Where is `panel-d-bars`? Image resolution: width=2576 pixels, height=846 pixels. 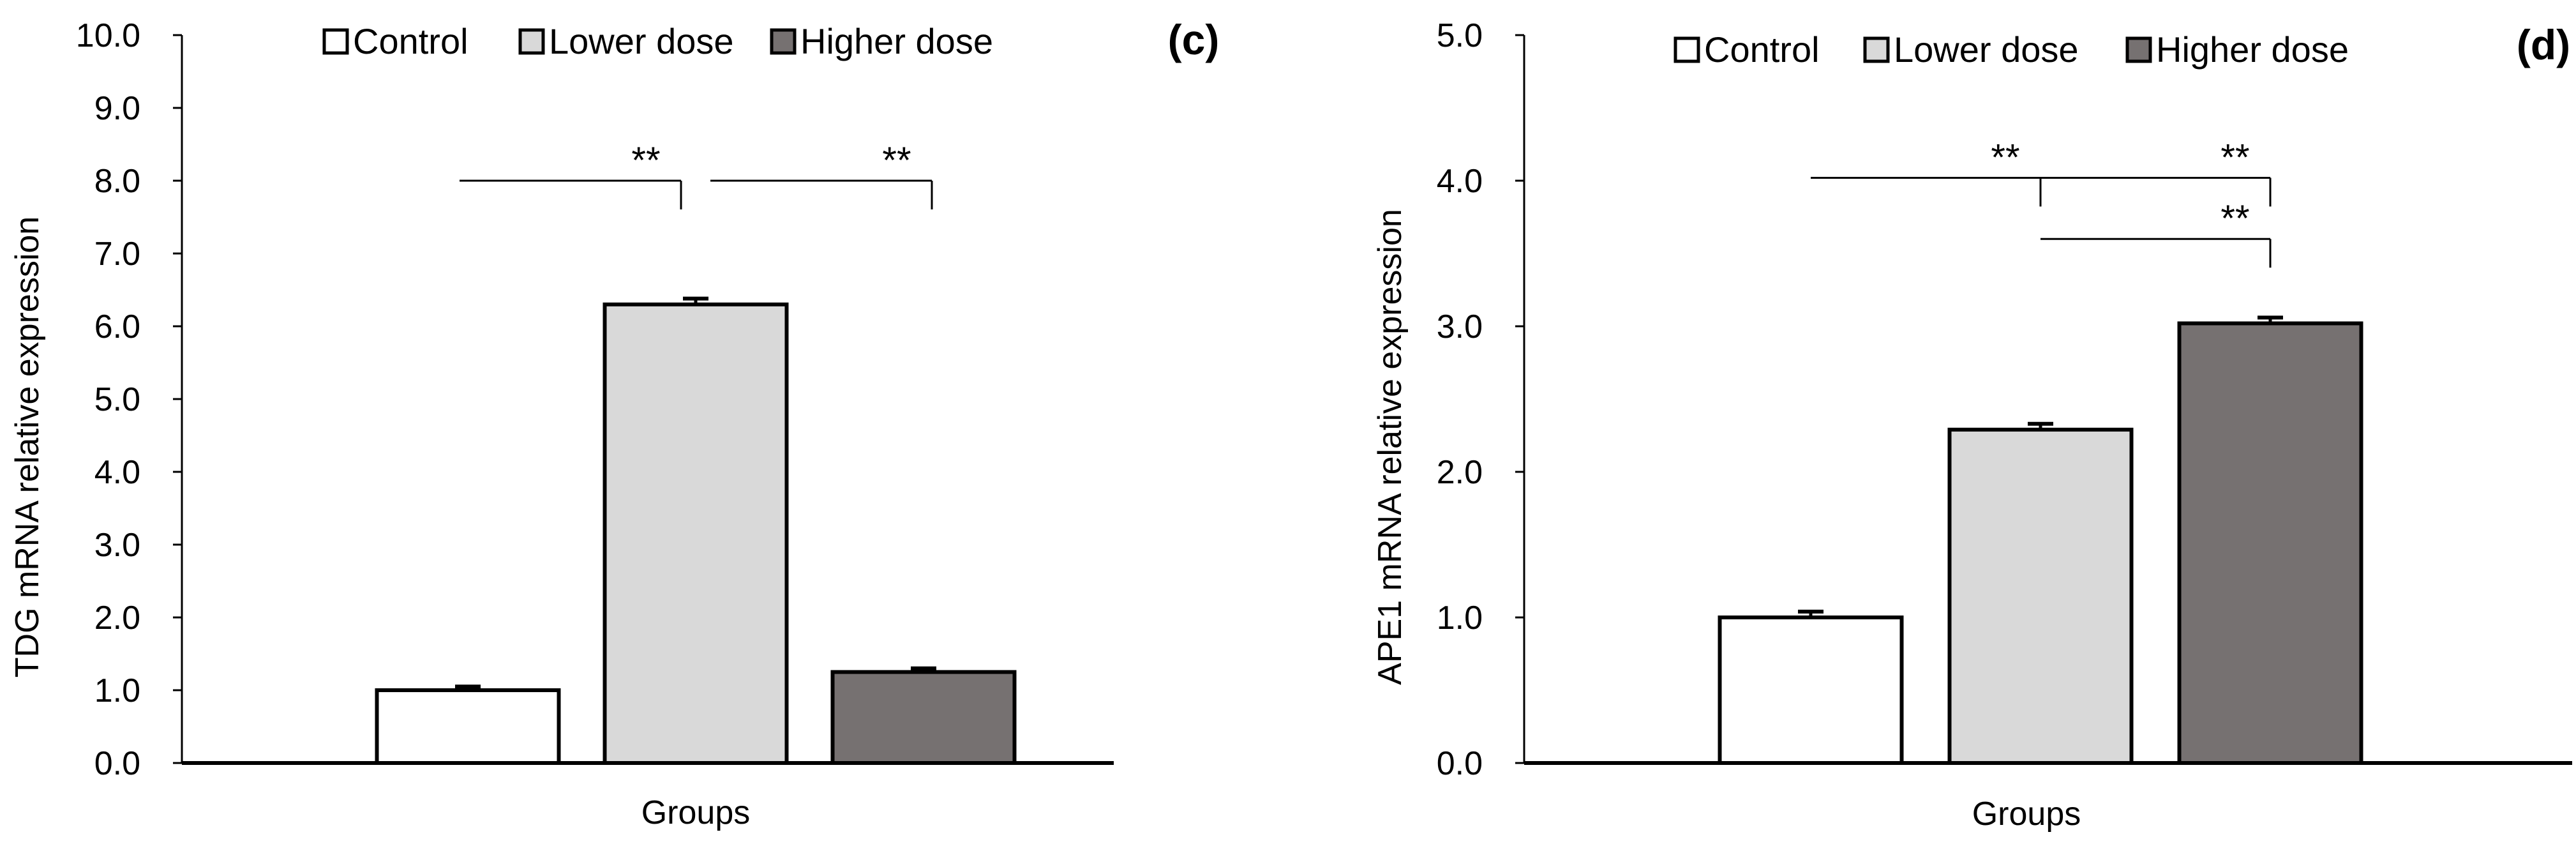
panel-d-bars is located at coordinates (2040, 540).